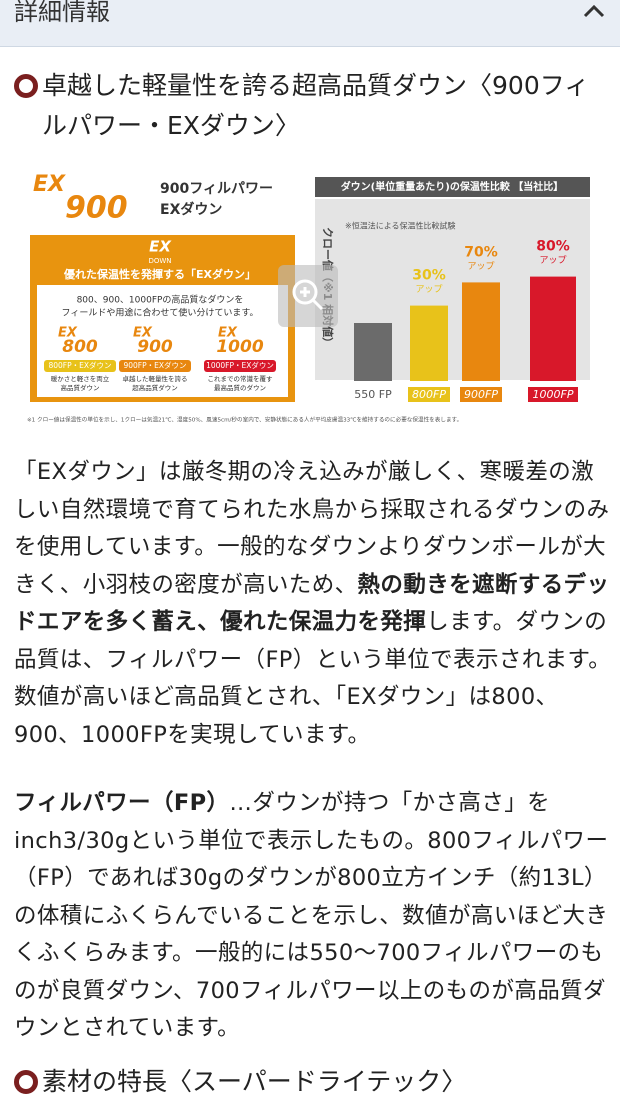 This screenshot has width=620, height=1102. I want to click on annotation-value: 30%, so click(429, 276).